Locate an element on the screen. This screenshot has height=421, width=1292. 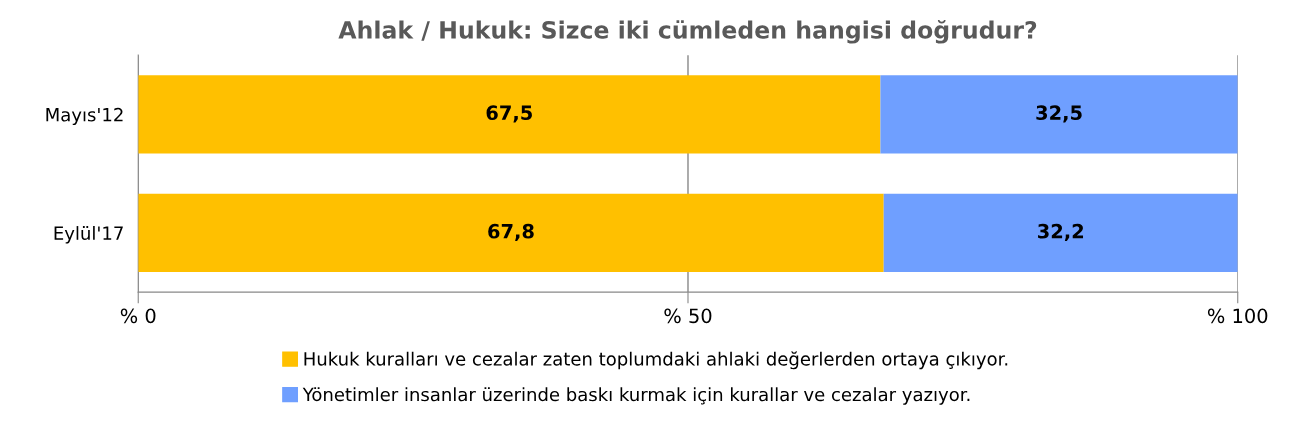
data-label: 67,5 is located at coordinates (509, 114).